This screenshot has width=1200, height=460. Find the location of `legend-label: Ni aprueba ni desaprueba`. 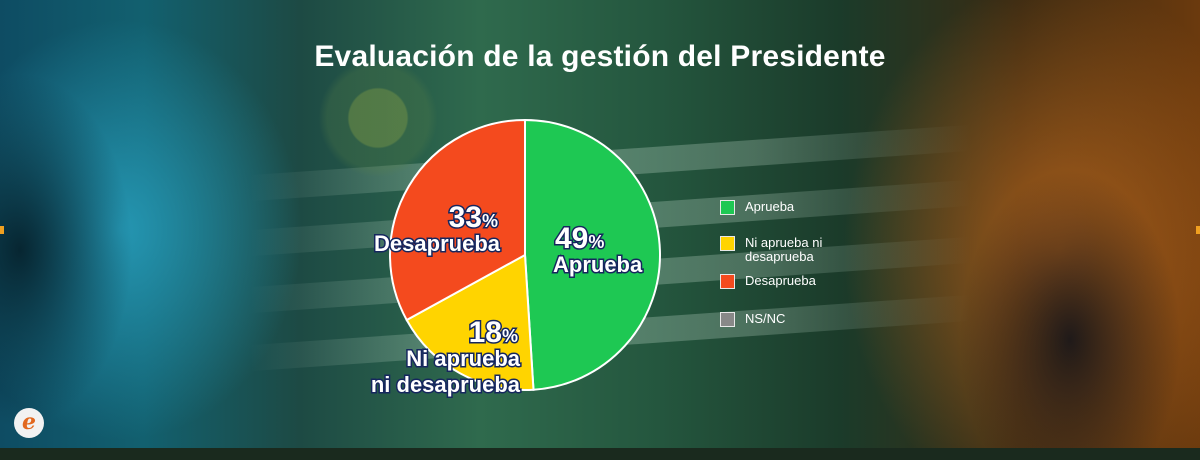

legend-label: Ni aprueba ni desaprueba is located at coordinates (784, 249).